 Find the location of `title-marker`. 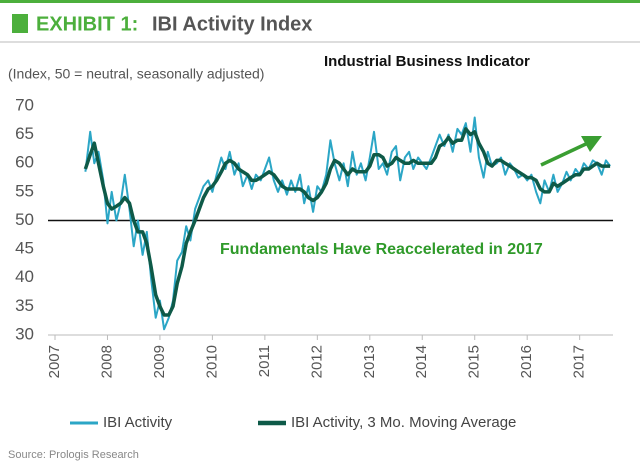

title-marker is located at coordinates (20, 23).